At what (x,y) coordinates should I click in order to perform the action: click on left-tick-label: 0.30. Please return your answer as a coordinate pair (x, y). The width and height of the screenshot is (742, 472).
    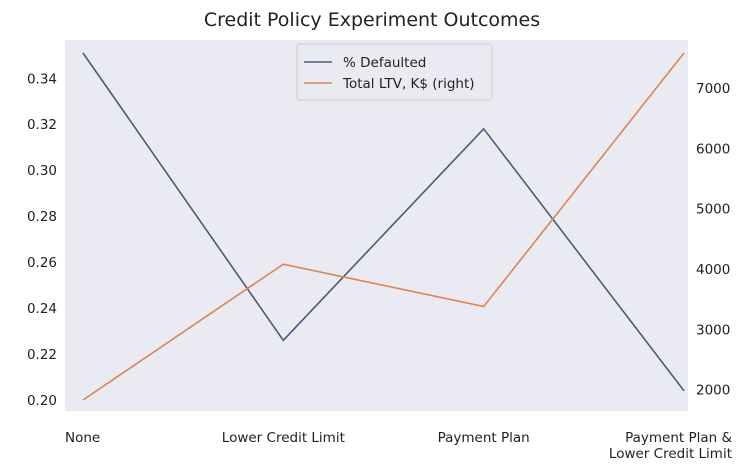
    Looking at the image, I should click on (42, 171).